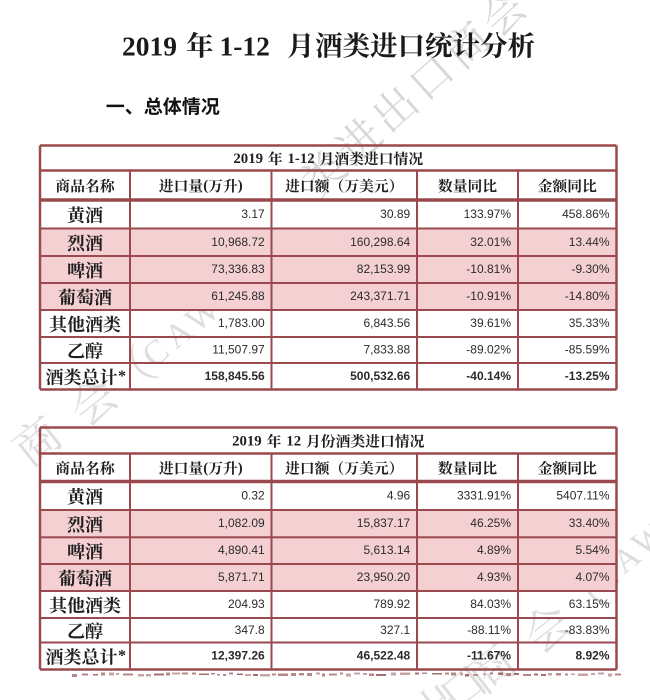 Image resolution: width=650 pixels, height=700 pixels. Describe the element at coordinates (238, 269) in the screenshot. I see `svg-text: 73,336.83` at that location.